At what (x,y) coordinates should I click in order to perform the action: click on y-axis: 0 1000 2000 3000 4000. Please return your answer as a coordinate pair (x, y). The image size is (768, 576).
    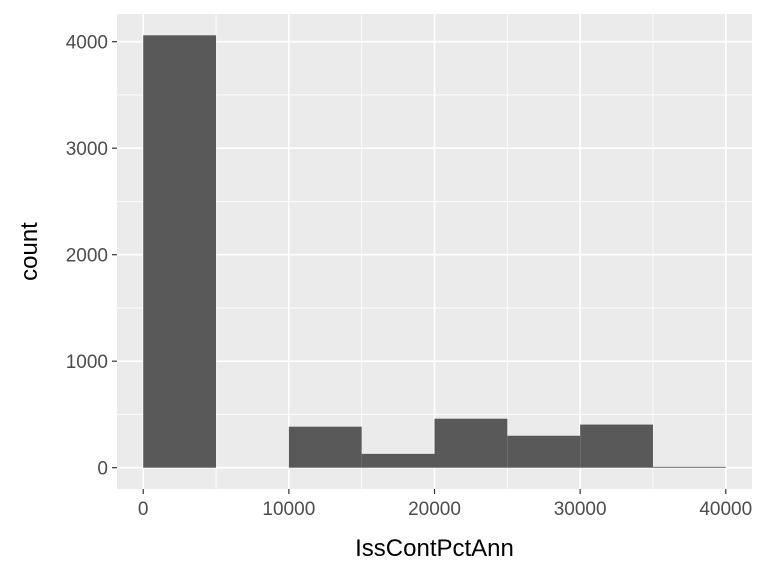
    Looking at the image, I should click on (91, 256).